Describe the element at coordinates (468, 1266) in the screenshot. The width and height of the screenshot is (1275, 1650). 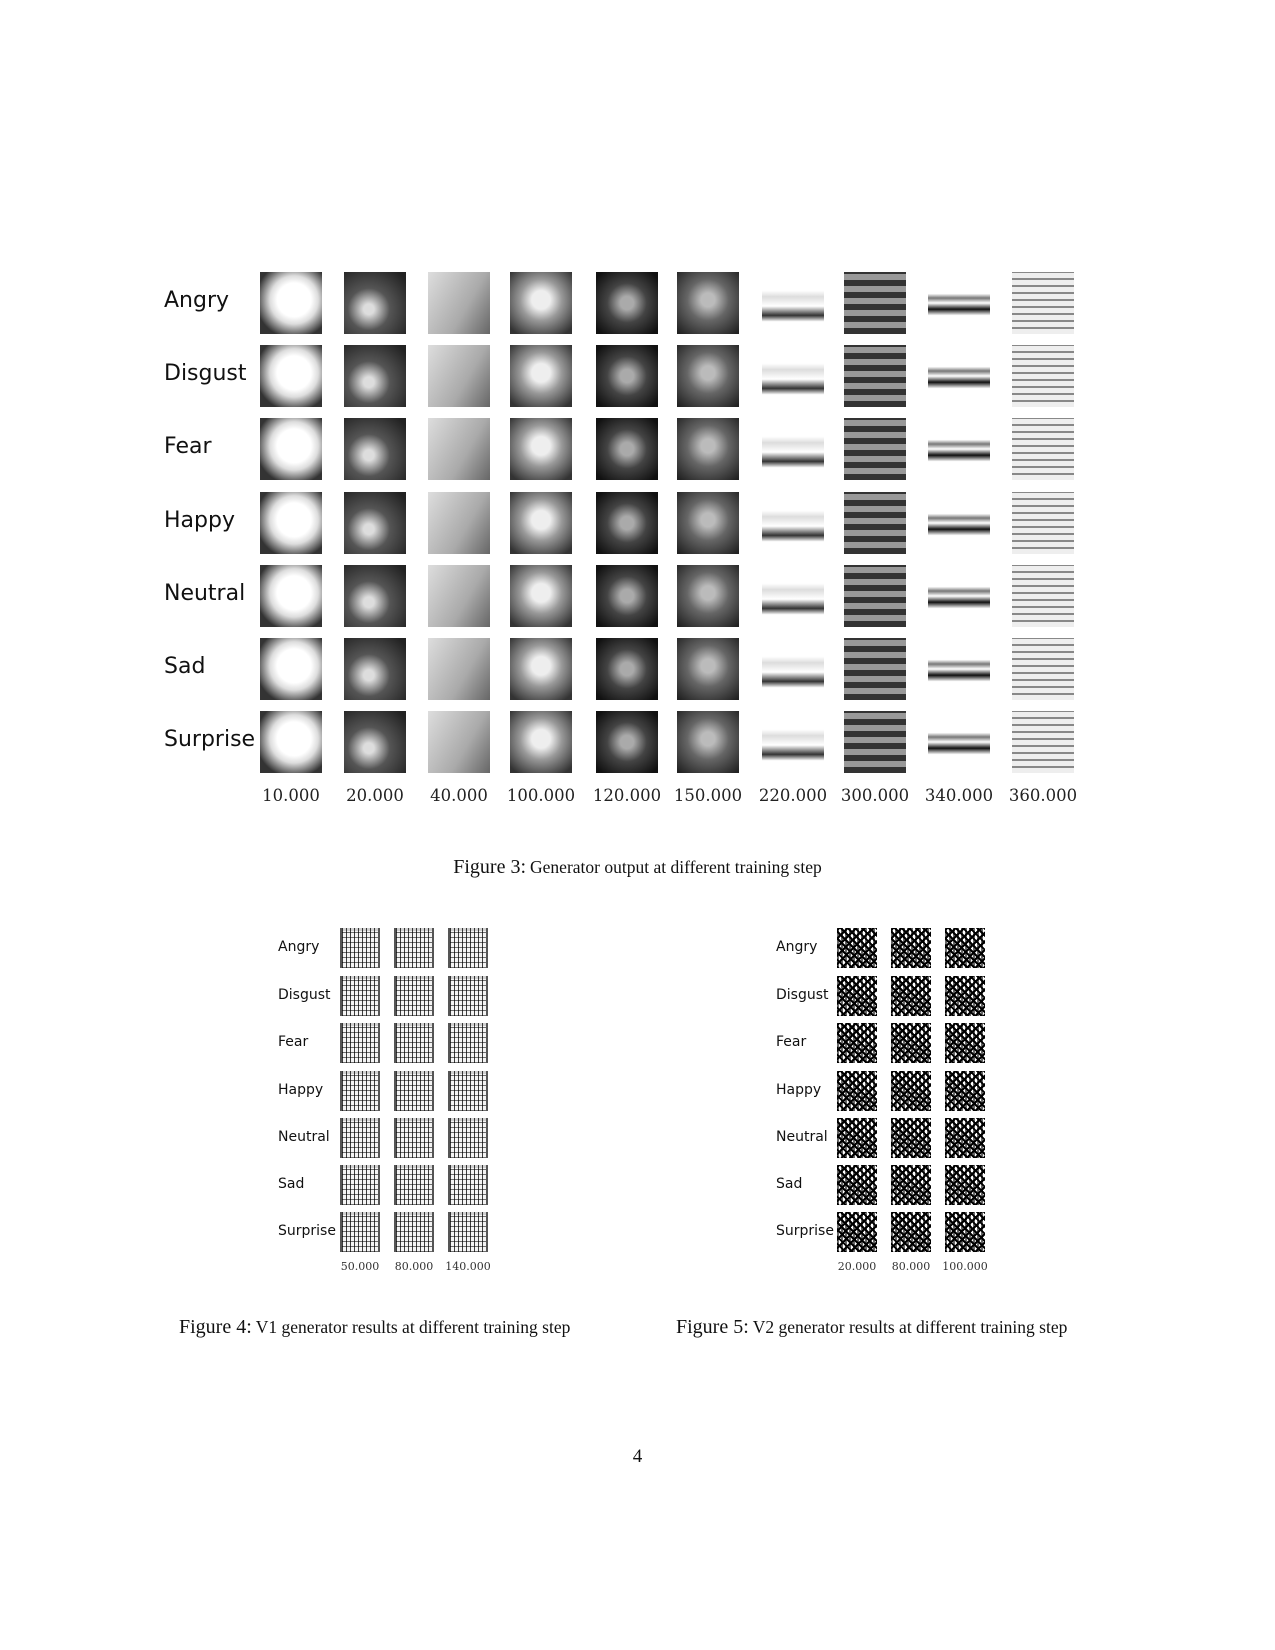
I see `training-step-label: 140.000` at that location.